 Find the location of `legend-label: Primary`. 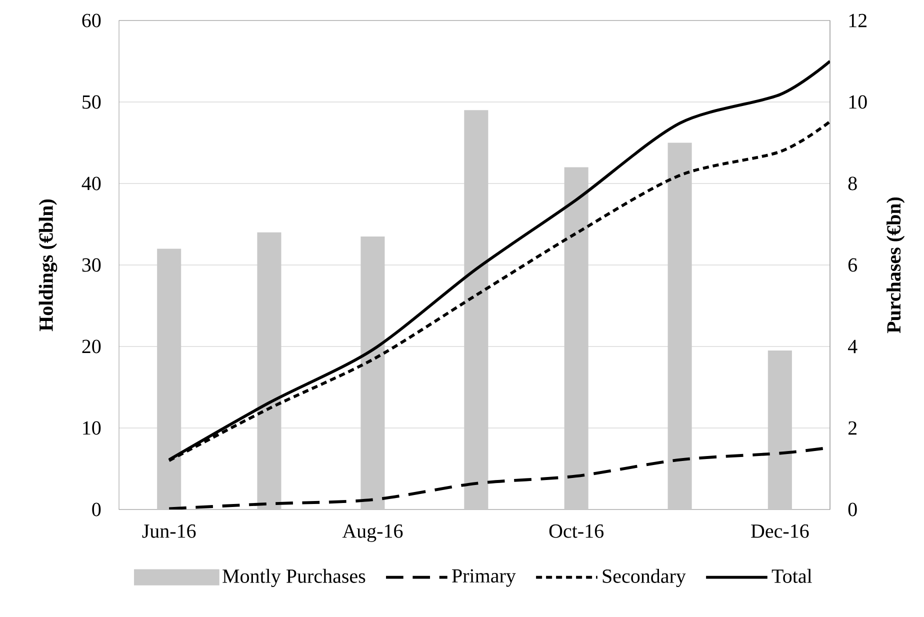

legend-label: Primary is located at coordinates (484, 578).